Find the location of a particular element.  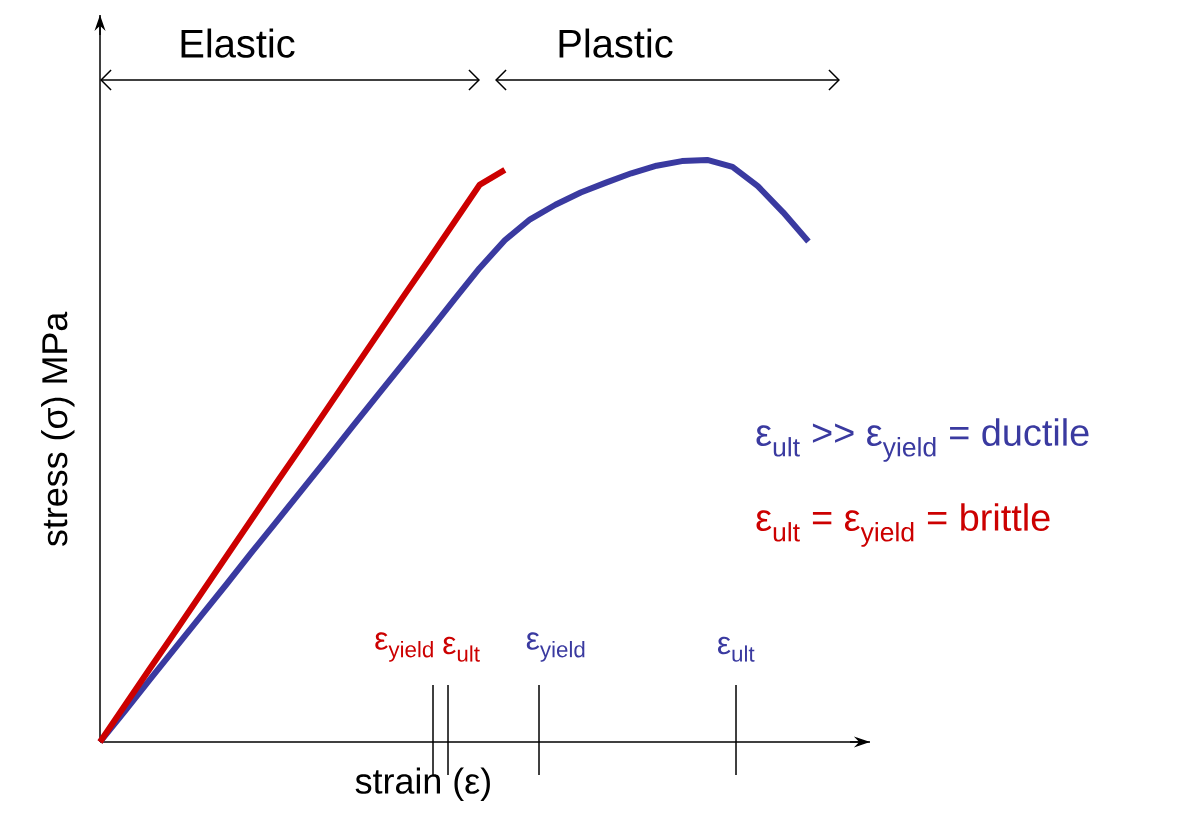

annotation: ε$_{ult}$ >> ε$_{yield}$ = ductile is located at coordinates (922, 440).